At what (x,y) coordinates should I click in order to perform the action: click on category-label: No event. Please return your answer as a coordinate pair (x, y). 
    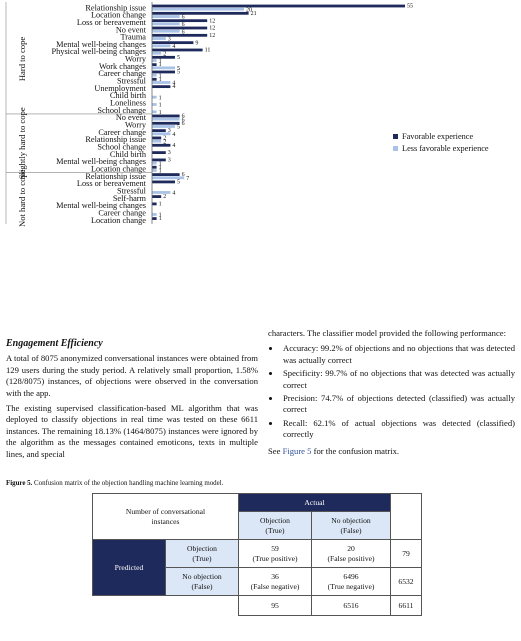
    Looking at the image, I should click on (131, 117).